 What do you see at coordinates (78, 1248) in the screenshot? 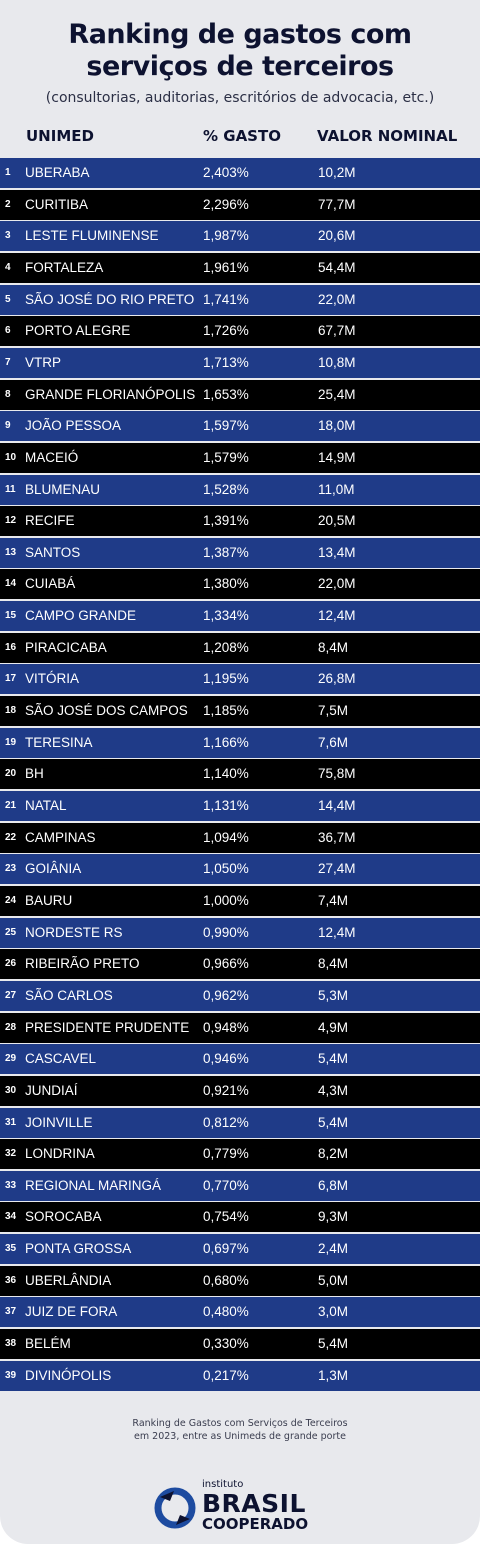
I see `unimed-name-cell: PONTA GROSSA` at bounding box center [78, 1248].